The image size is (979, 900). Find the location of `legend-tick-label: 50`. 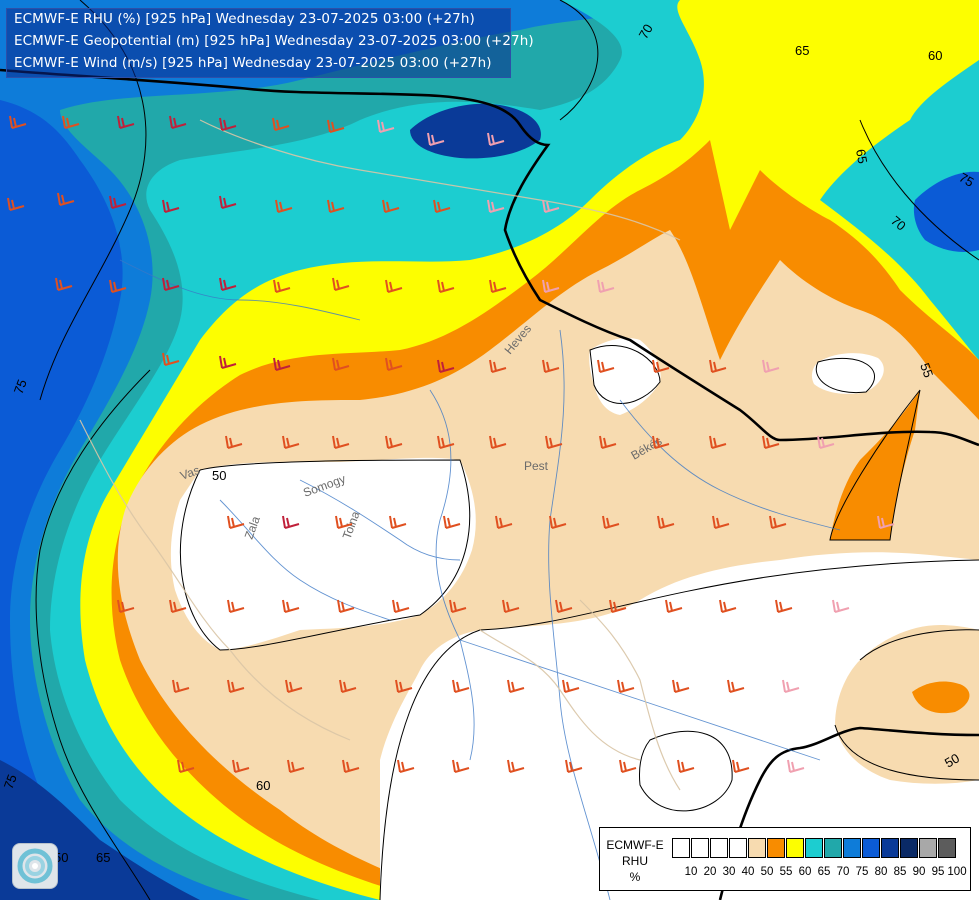

legend-tick-label: 50 is located at coordinates (767, 872).